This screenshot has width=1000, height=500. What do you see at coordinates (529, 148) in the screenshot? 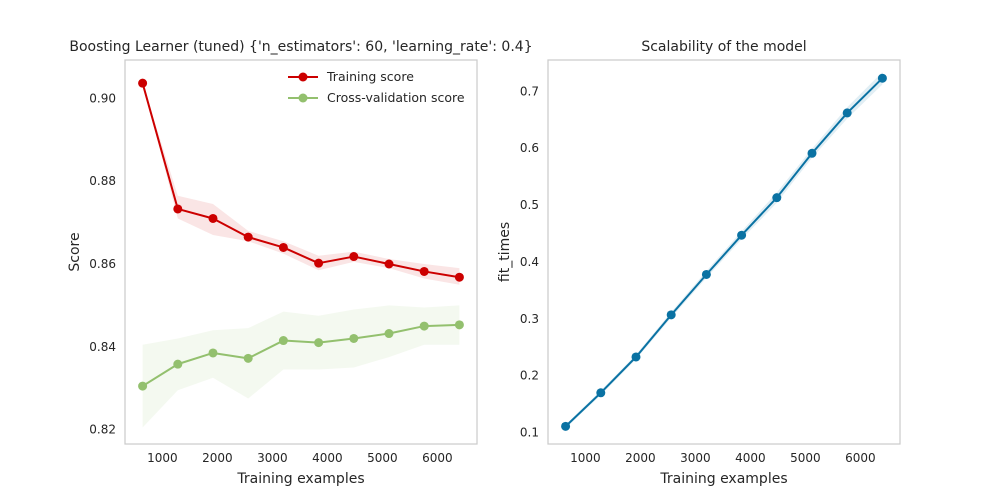
I see `scalability-ytick-label: 0.6` at bounding box center [529, 148].